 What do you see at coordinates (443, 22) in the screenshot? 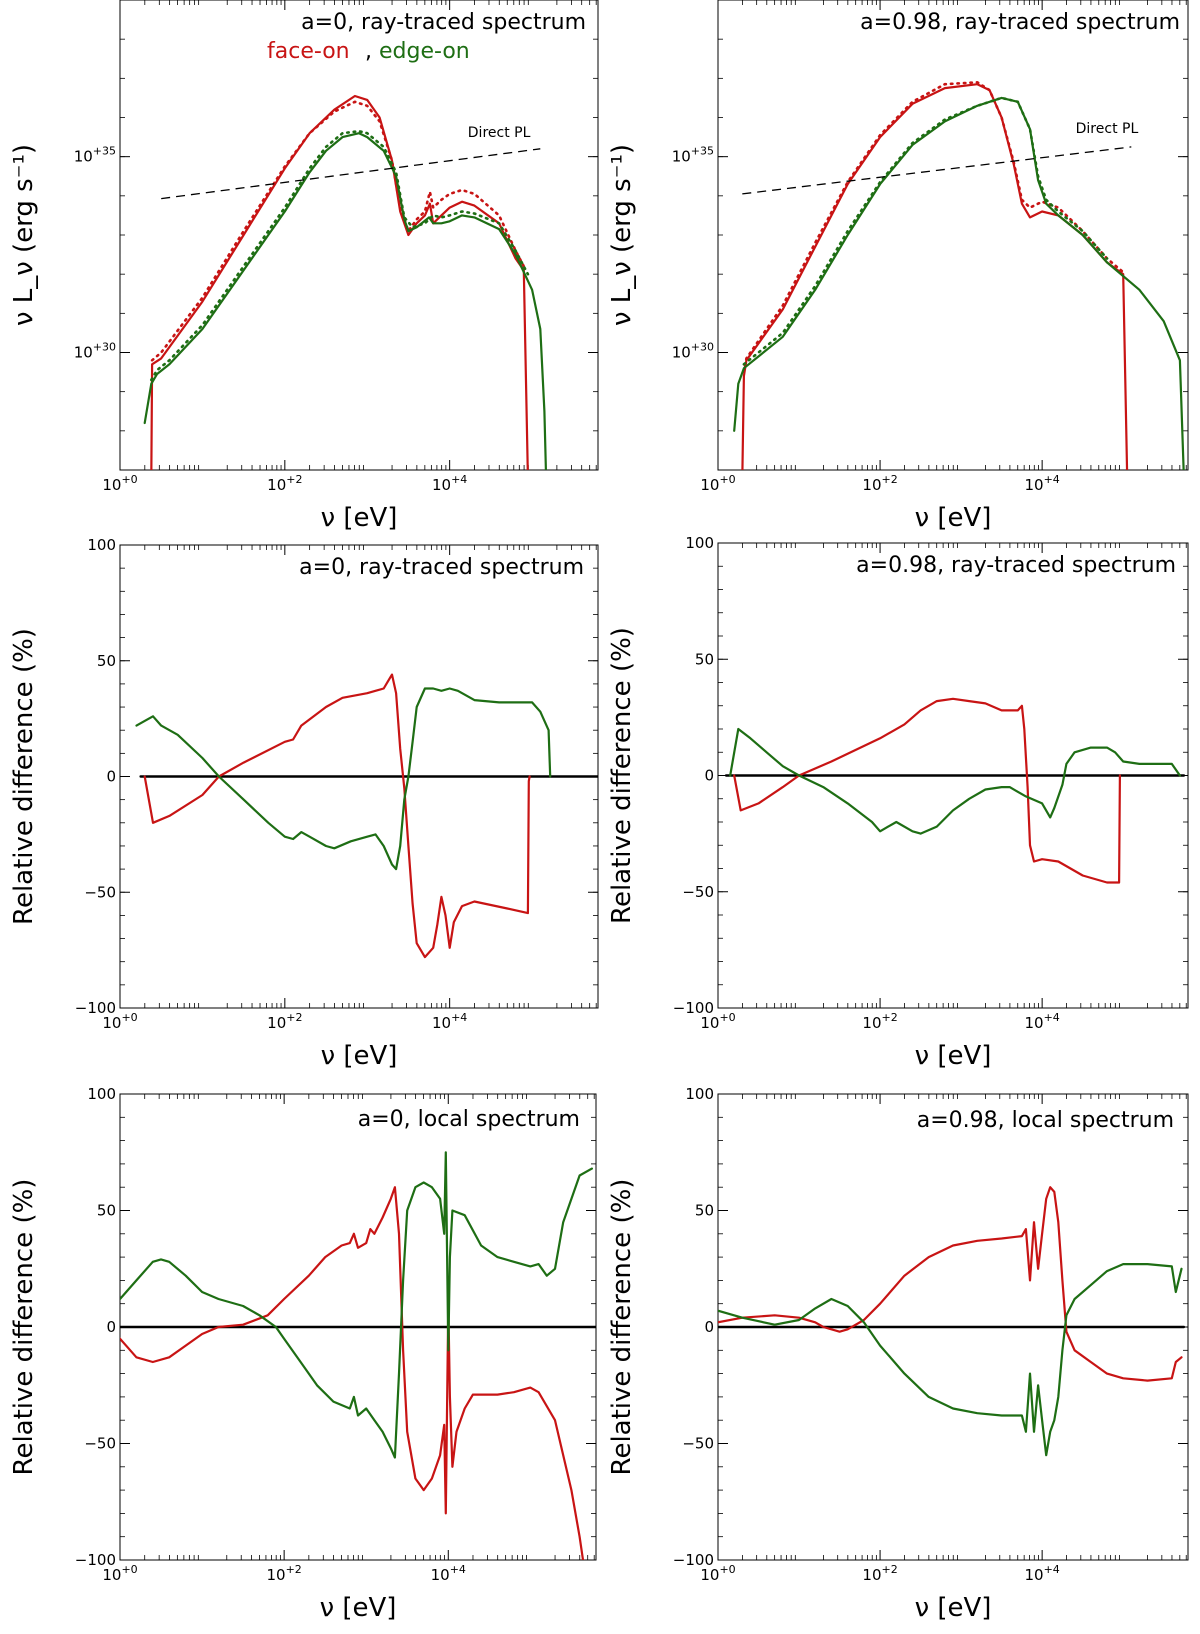
I see `panel-annotation: a=0, ray-traced spectrum` at bounding box center [443, 22].